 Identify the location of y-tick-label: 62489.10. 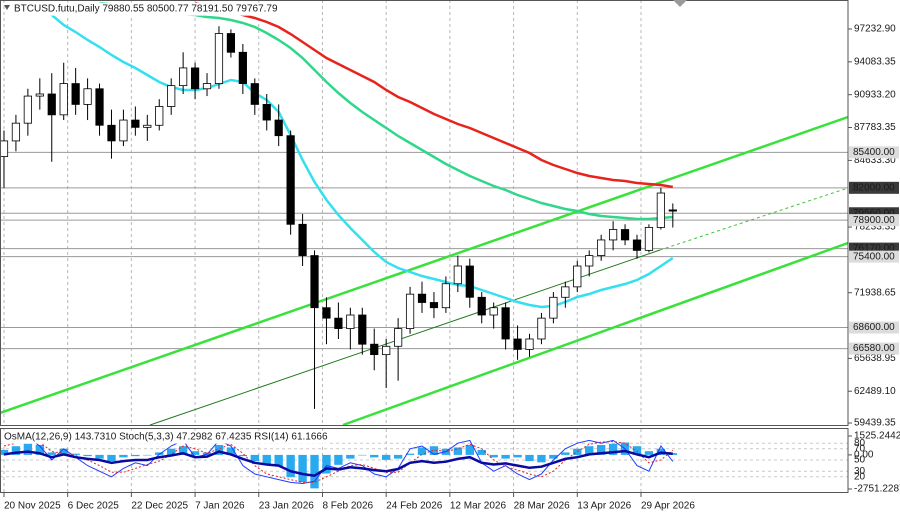
(875, 391).